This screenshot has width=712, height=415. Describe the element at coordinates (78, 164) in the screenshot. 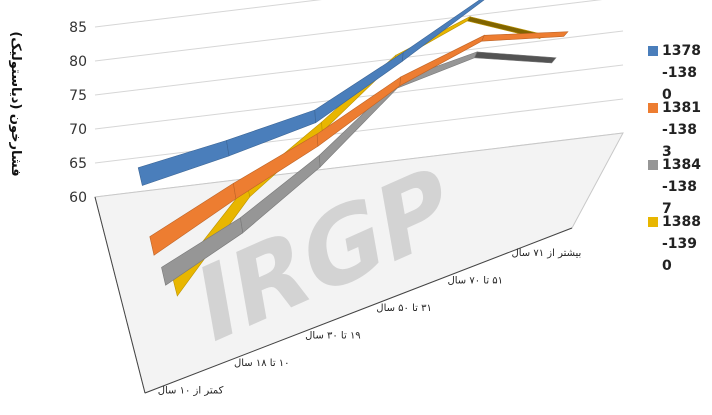

I see `y-tick-label: 65` at that location.